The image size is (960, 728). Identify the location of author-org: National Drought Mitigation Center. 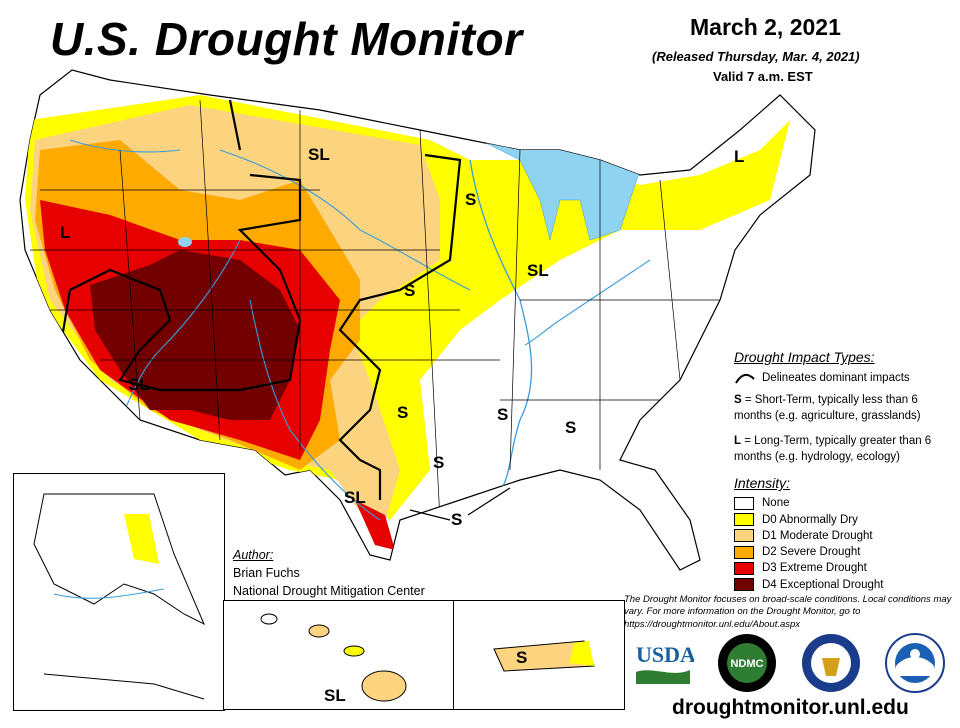
(329, 591).